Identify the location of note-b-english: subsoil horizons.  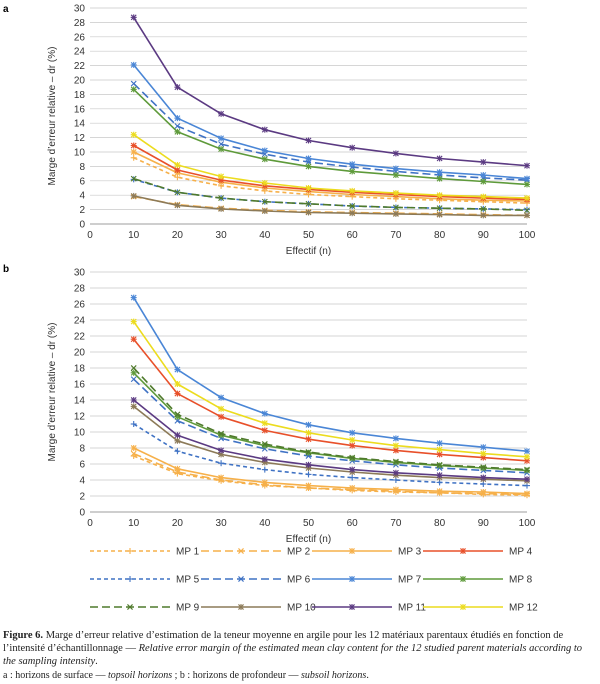
(334, 675).